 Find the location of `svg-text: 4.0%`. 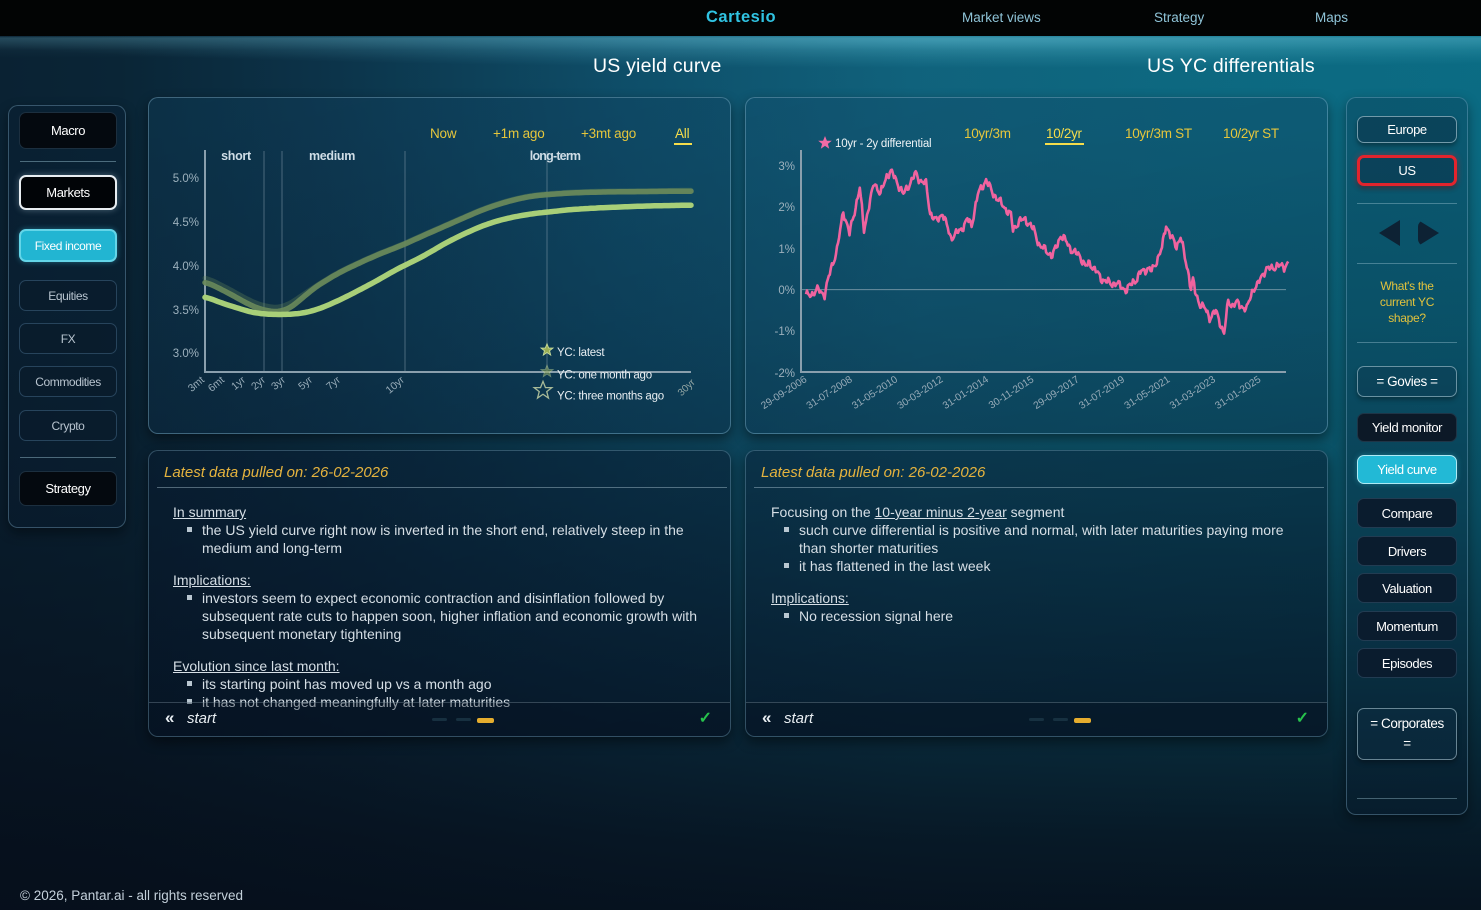

svg-text: 4.0% is located at coordinates (186, 267).